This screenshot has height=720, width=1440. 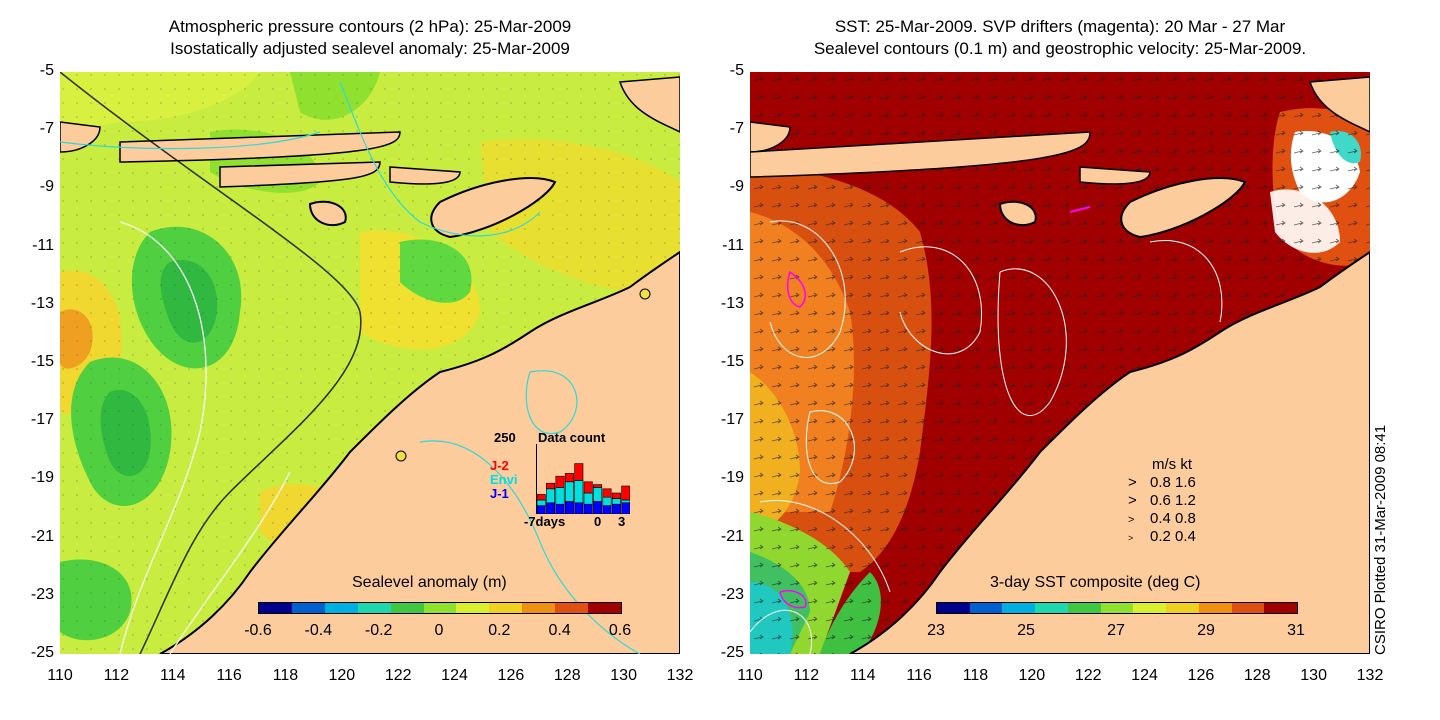 What do you see at coordinates (285, 675) in the screenshot?
I see `x-tick-label: 118` at bounding box center [285, 675].